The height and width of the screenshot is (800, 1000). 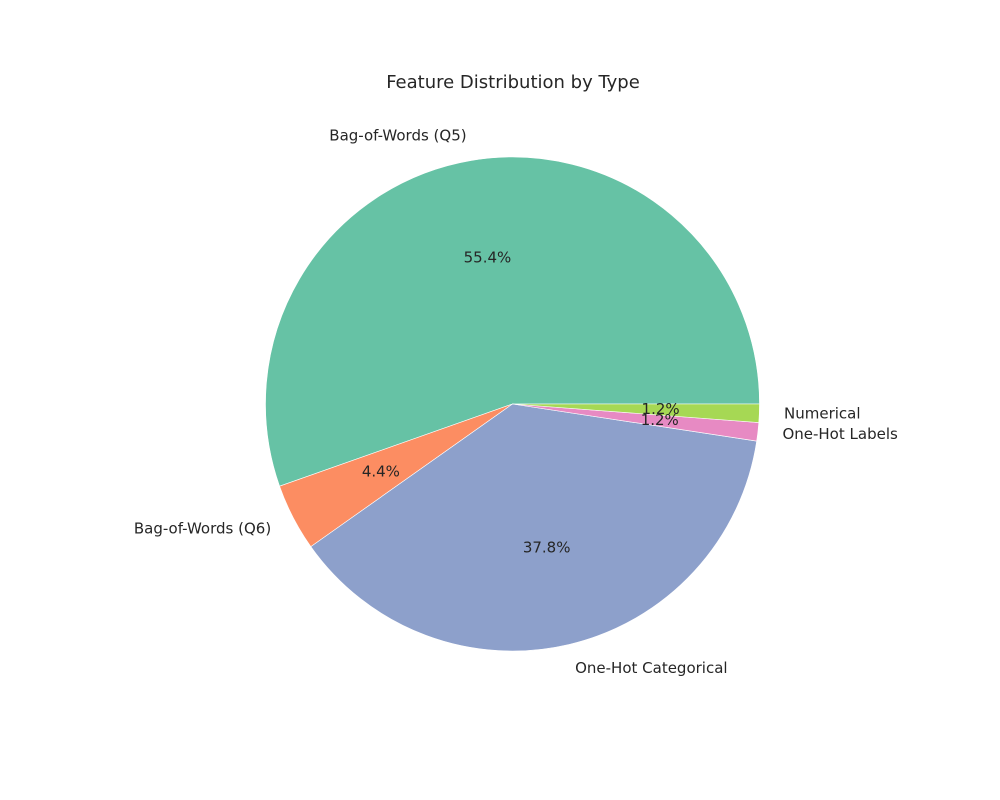 I want to click on pie-slice-one-hot-categorical, so click(x=534, y=527).